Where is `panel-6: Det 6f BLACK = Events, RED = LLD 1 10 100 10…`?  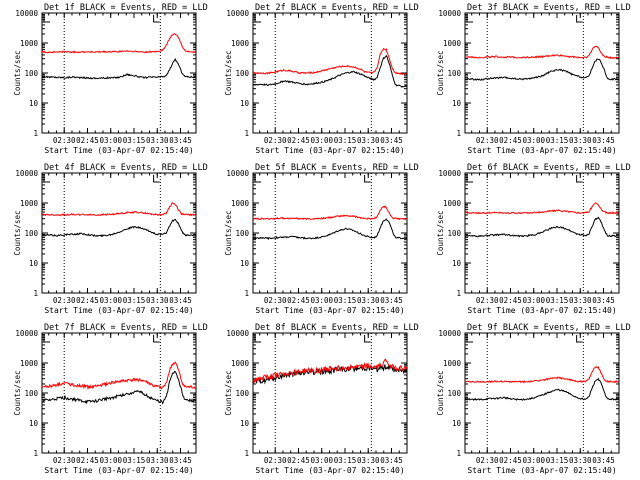
panel-6: Det 6f BLACK = Events, RED = LLD 1 10 100 10… is located at coordinates (533, 239).